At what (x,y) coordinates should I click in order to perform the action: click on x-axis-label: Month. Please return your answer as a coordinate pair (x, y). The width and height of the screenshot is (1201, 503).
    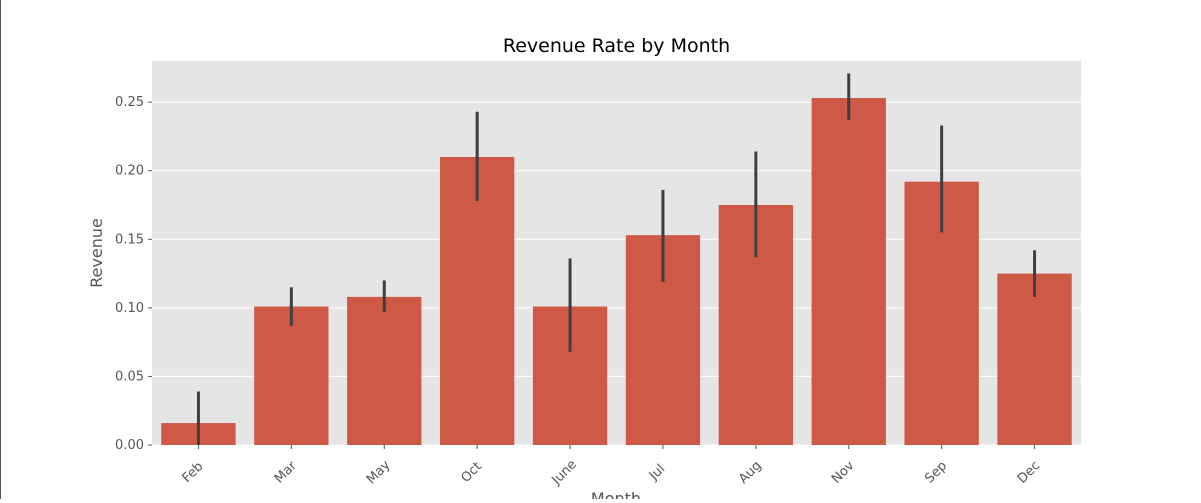
    Looking at the image, I should click on (616, 494).